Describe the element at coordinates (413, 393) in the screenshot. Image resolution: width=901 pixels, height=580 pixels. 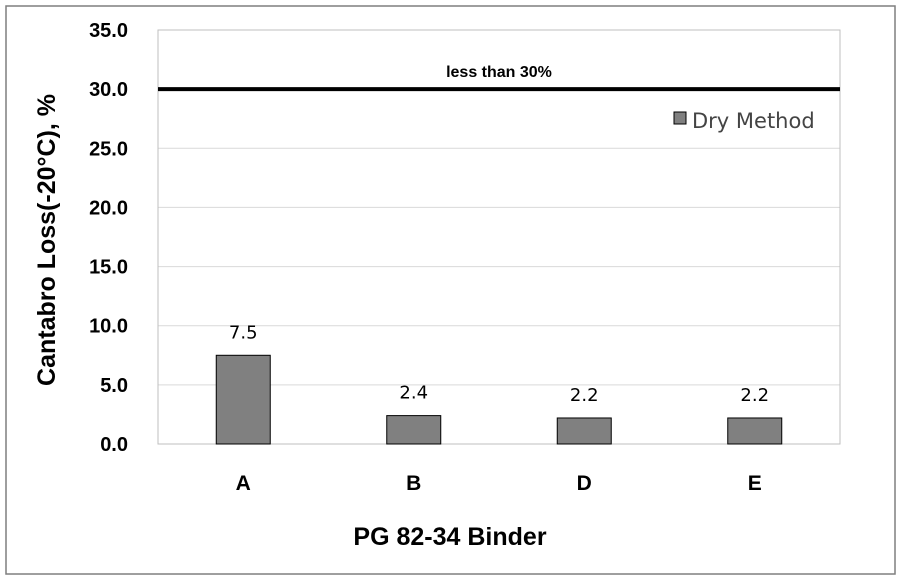
I see `data-label-b: 2.4` at that location.